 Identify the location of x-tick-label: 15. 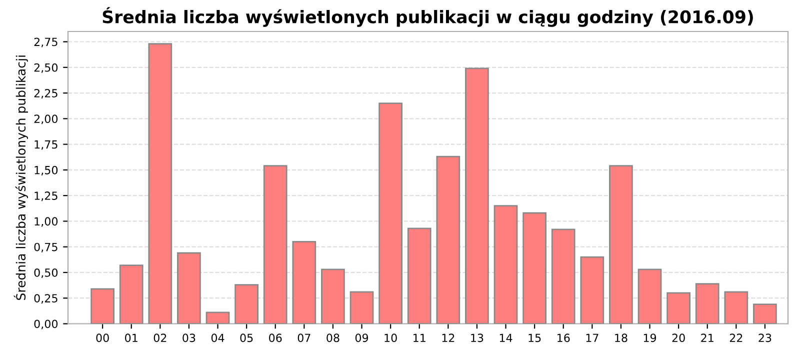
(534, 338).